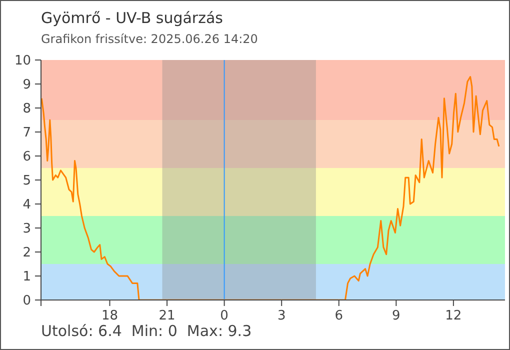 This screenshot has height=350, width=510. Describe the element at coordinates (26, 109) in the screenshot. I see `y-tick-label: 8` at that location.